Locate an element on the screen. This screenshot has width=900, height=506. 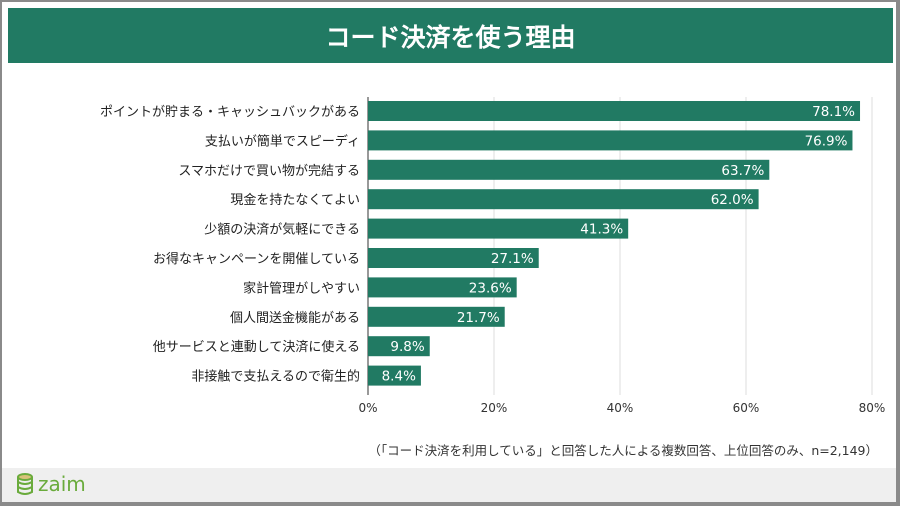
category-label: ポイントが貯まる・キャッシュバックがある is located at coordinates (230, 112).